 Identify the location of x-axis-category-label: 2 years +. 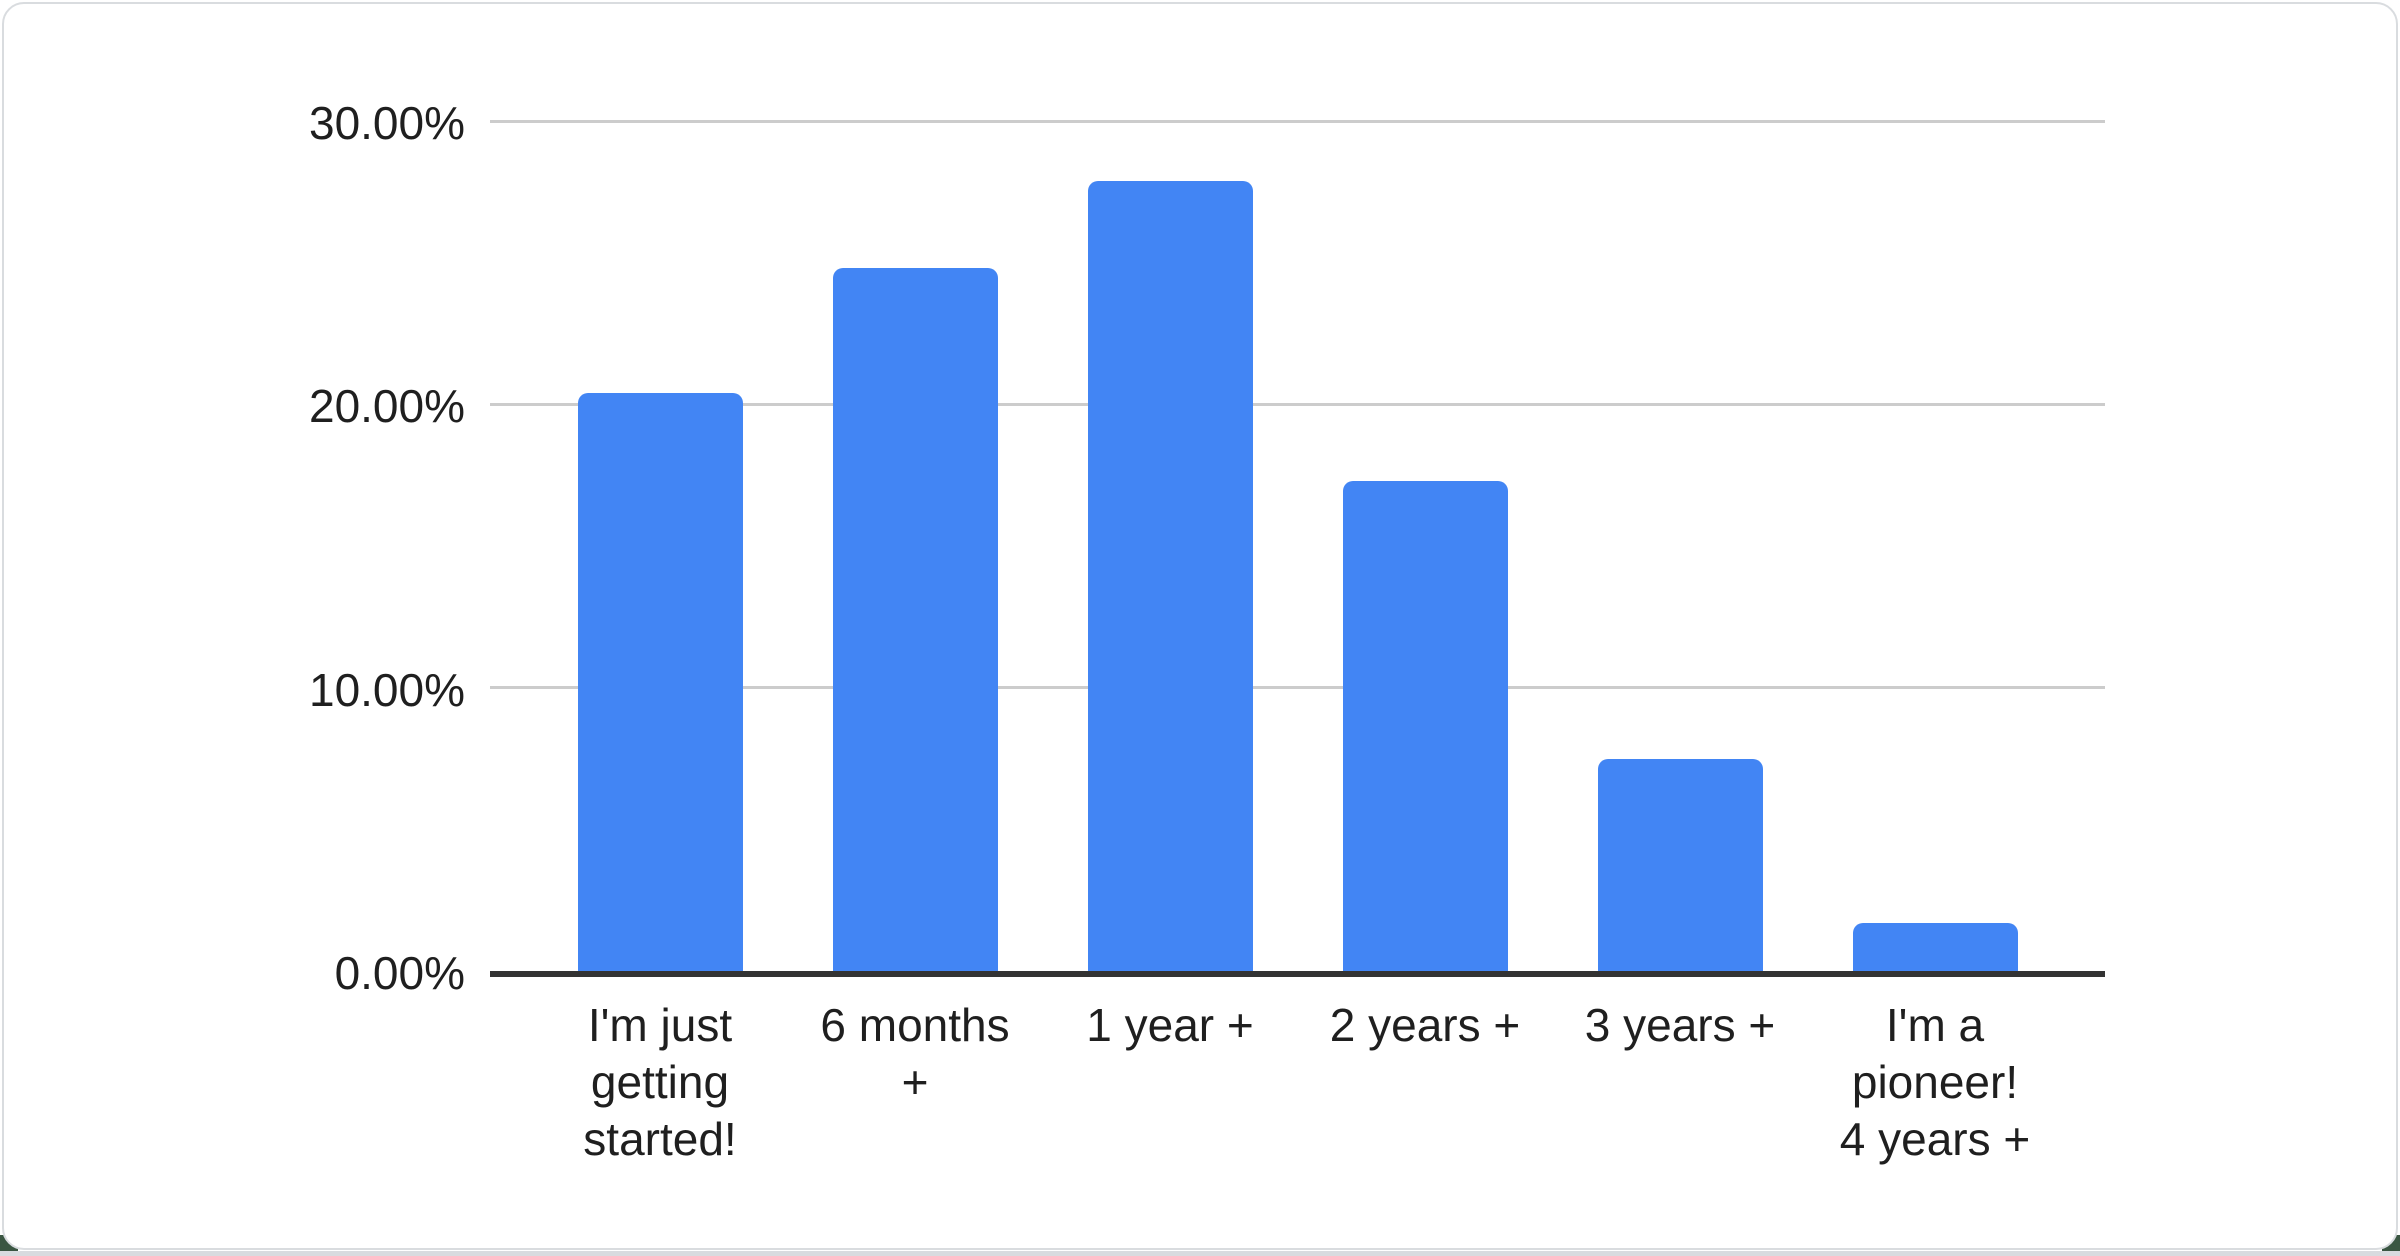
(1425, 1025).